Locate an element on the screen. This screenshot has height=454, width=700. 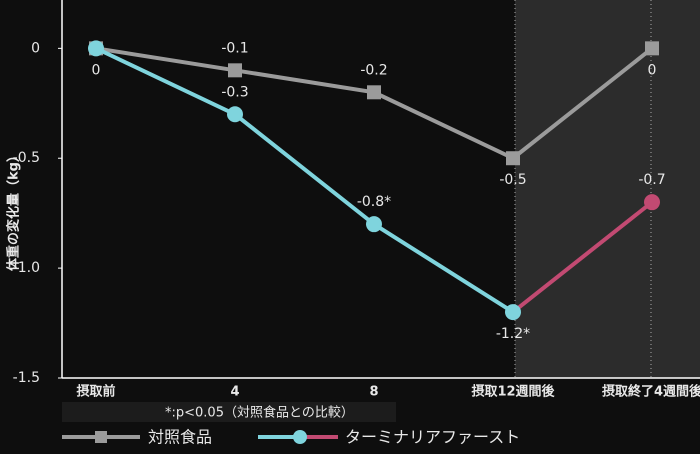
y-tick-label: -1.5 is located at coordinates (26, 378).